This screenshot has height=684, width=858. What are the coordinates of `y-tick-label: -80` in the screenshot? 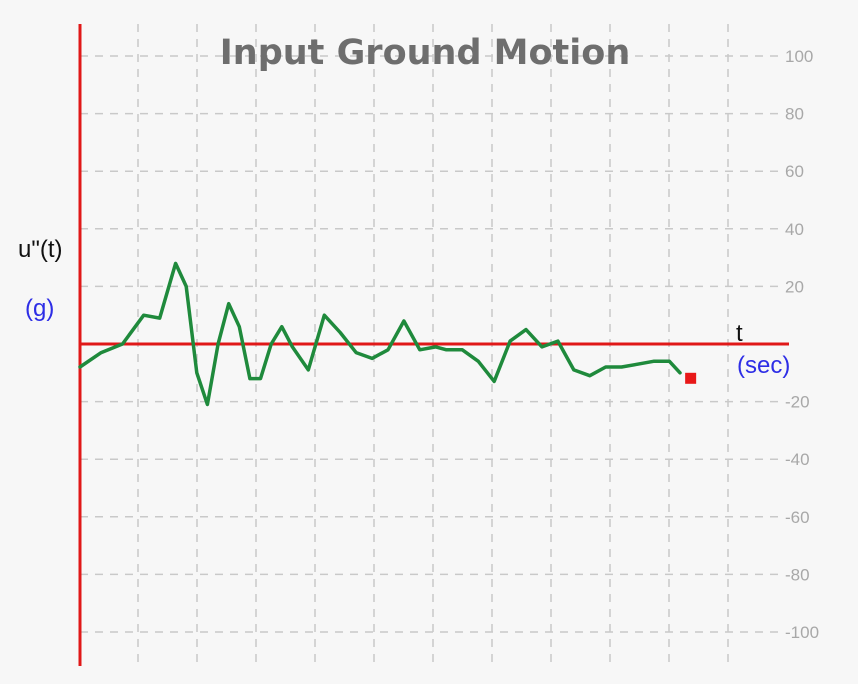 It's located at (797, 574).